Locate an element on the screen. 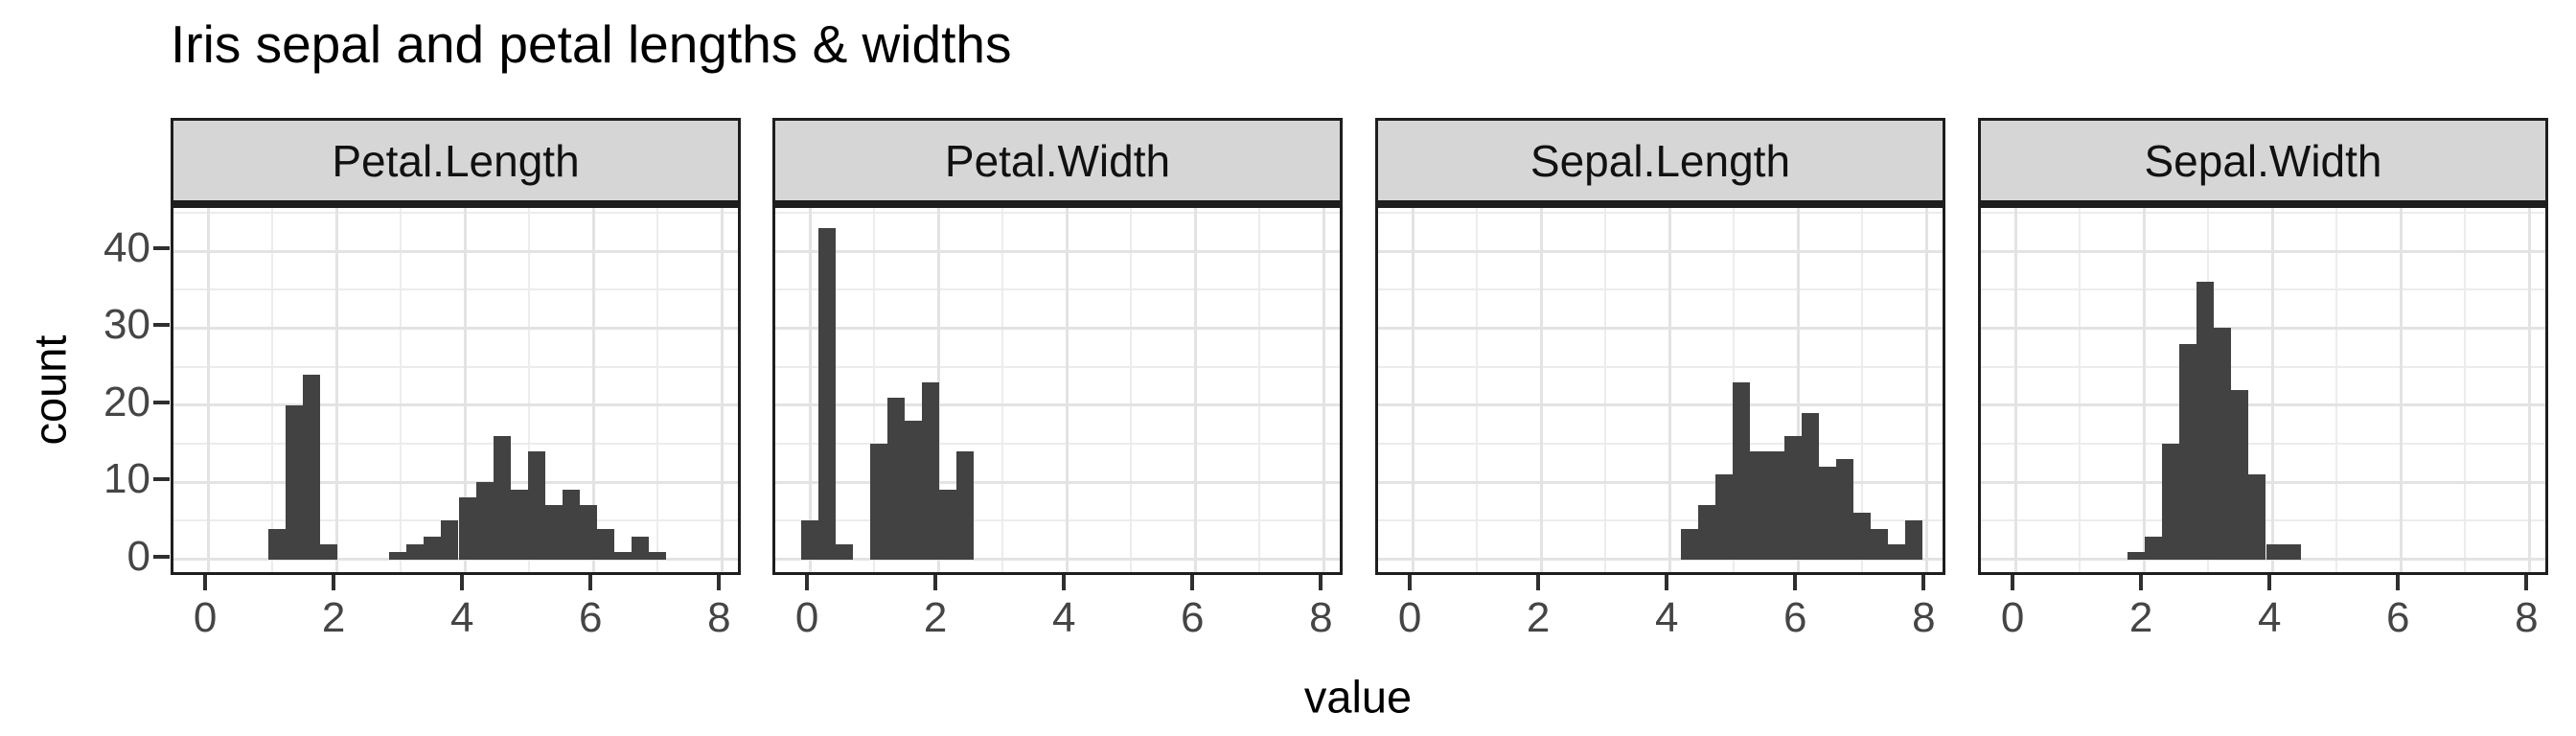 This screenshot has height=736, width=2576. facet-strip: Petal.Width is located at coordinates (1057, 161).